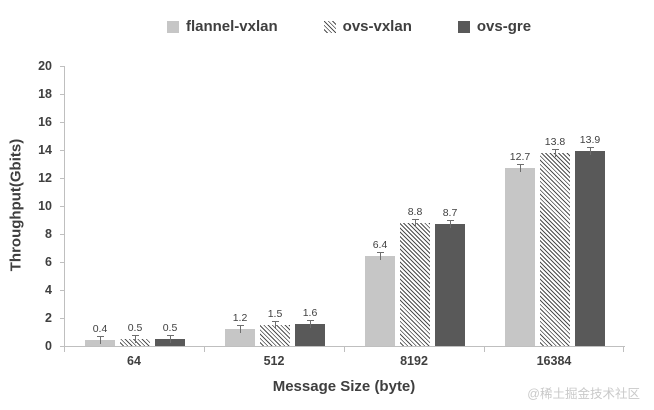  I want to click on x-tick-label: 16384, so click(554, 357).